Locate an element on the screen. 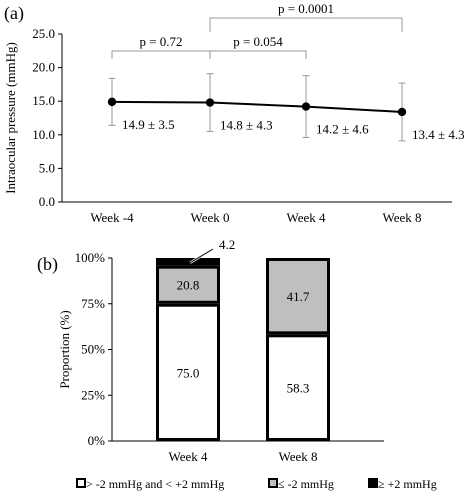  callout-line-b is located at coordinates (201, 256).